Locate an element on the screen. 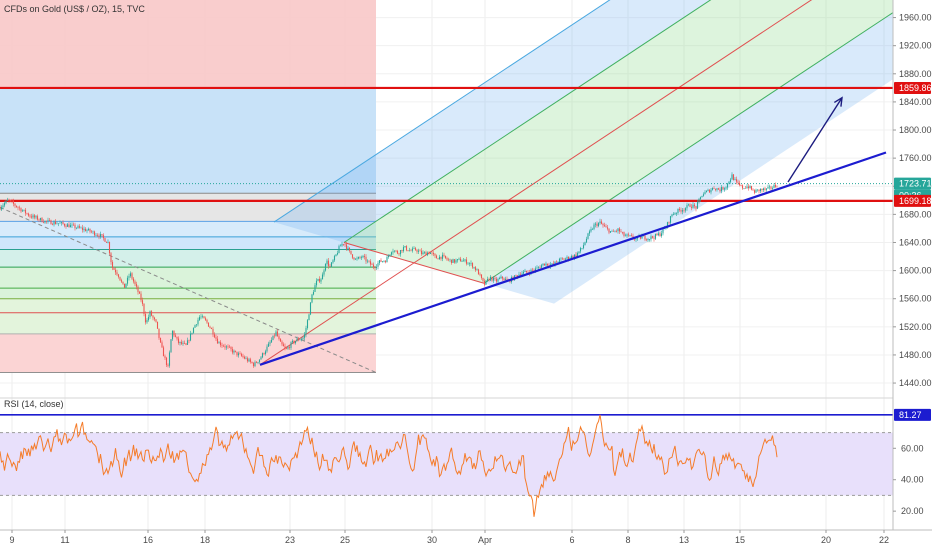  last-price-tag: 1723.71 is located at coordinates (915, 184).